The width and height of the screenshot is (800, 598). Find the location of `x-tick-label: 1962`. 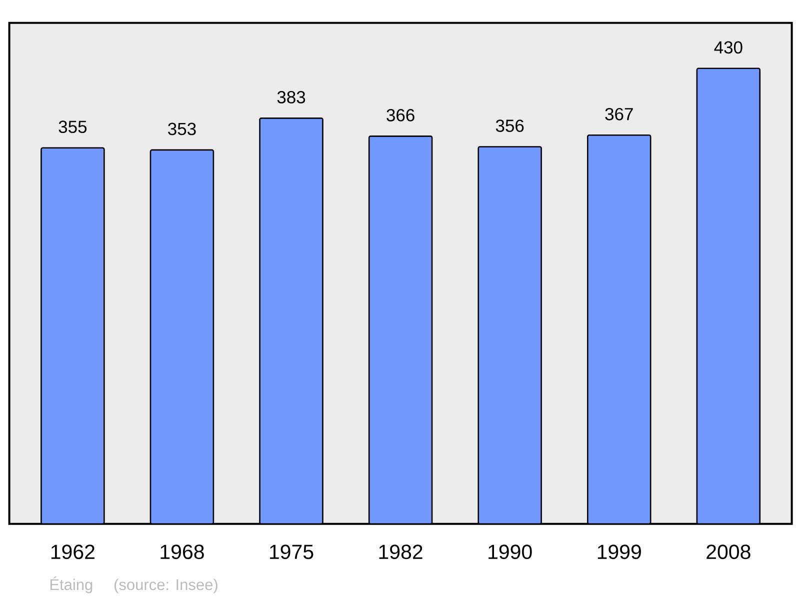

x-tick-label: 1962 is located at coordinates (72, 552).